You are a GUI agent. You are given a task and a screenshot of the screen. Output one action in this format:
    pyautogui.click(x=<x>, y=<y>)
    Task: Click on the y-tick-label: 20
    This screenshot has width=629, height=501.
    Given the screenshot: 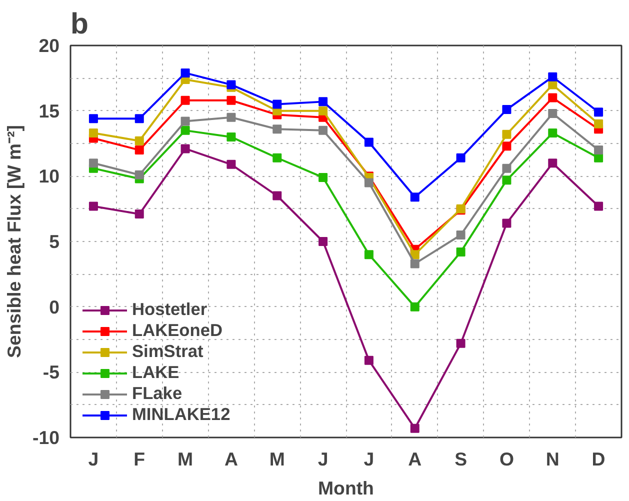 What is the action you would take?
    pyautogui.click(x=49, y=45)
    